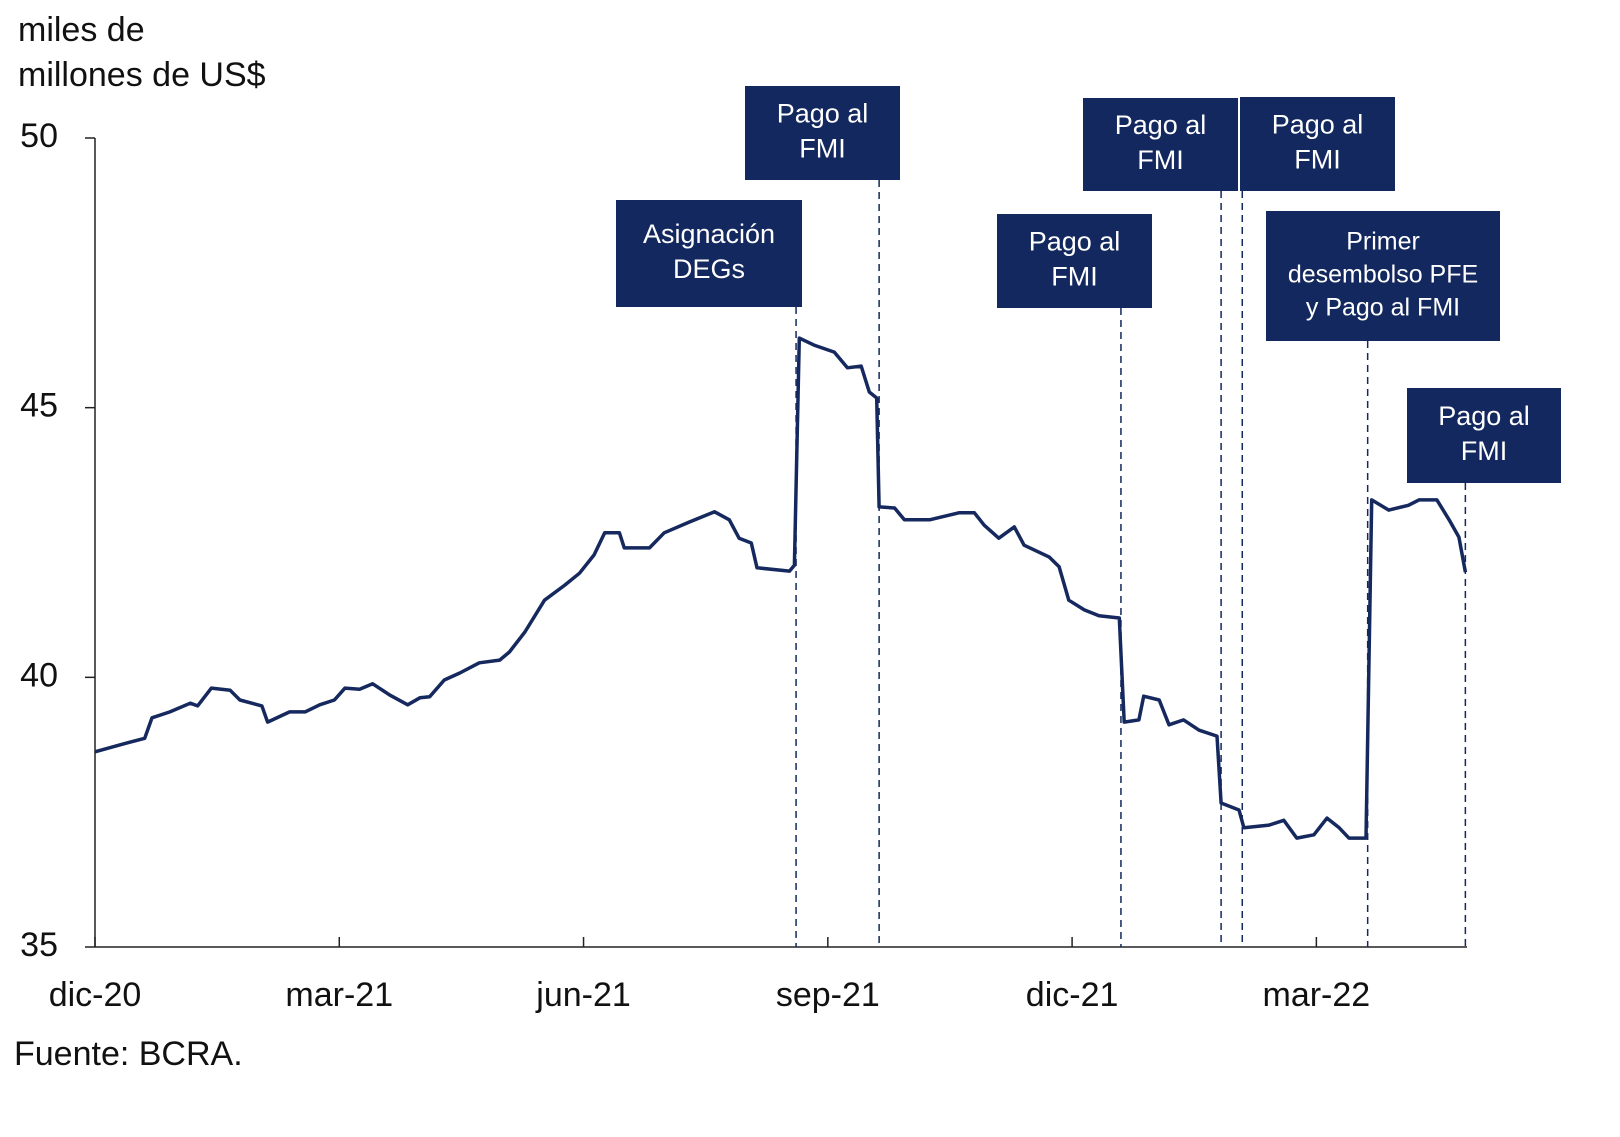 Image resolution: width=1620 pixels, height=1137 pixels. What do you see at coordinates (128, 1054) in the screenshot?
I see `source-note: Fuente: BCRA.` at bounding box center [128, 1054].